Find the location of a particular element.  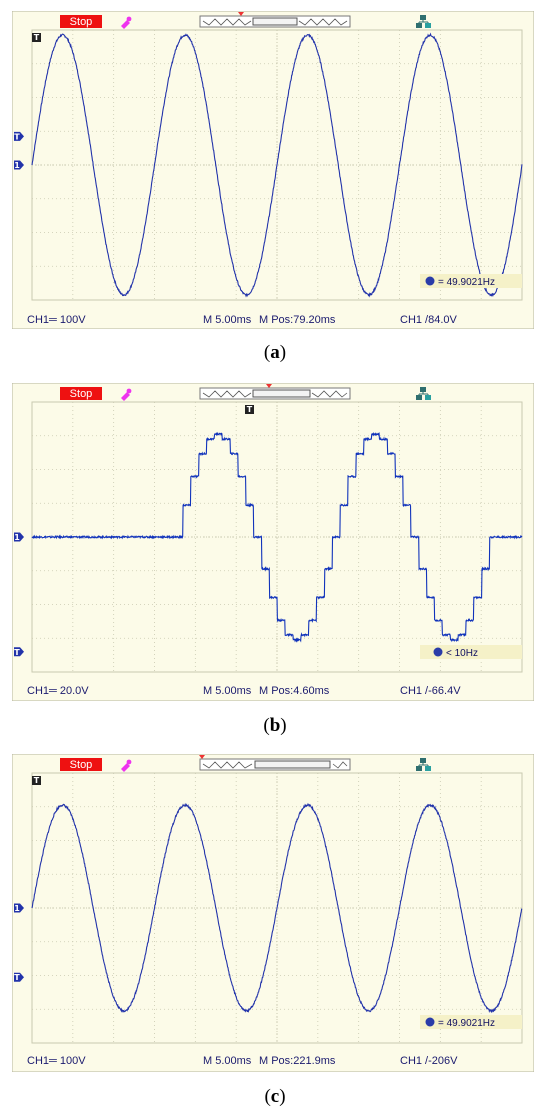

caption-c: (c) is located at coordinates (275, 1096).